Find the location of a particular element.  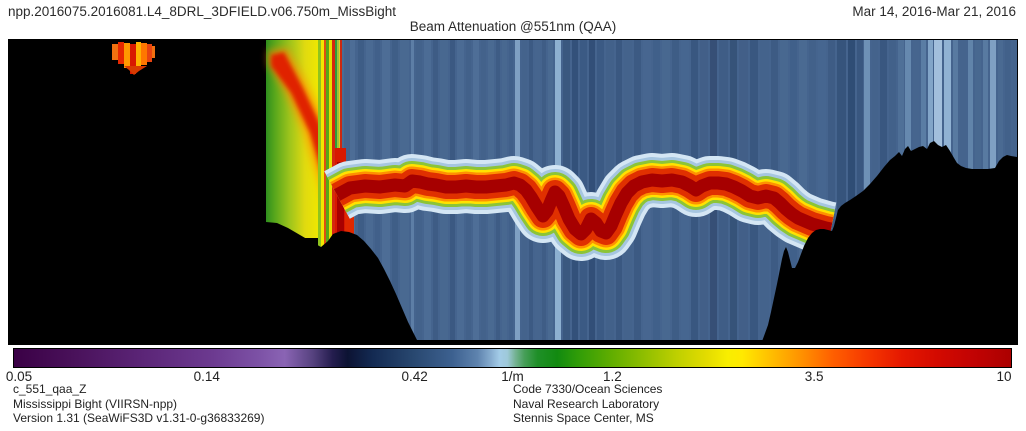

colorbar-tick: 0.42 is located at coordinates (414, 376).